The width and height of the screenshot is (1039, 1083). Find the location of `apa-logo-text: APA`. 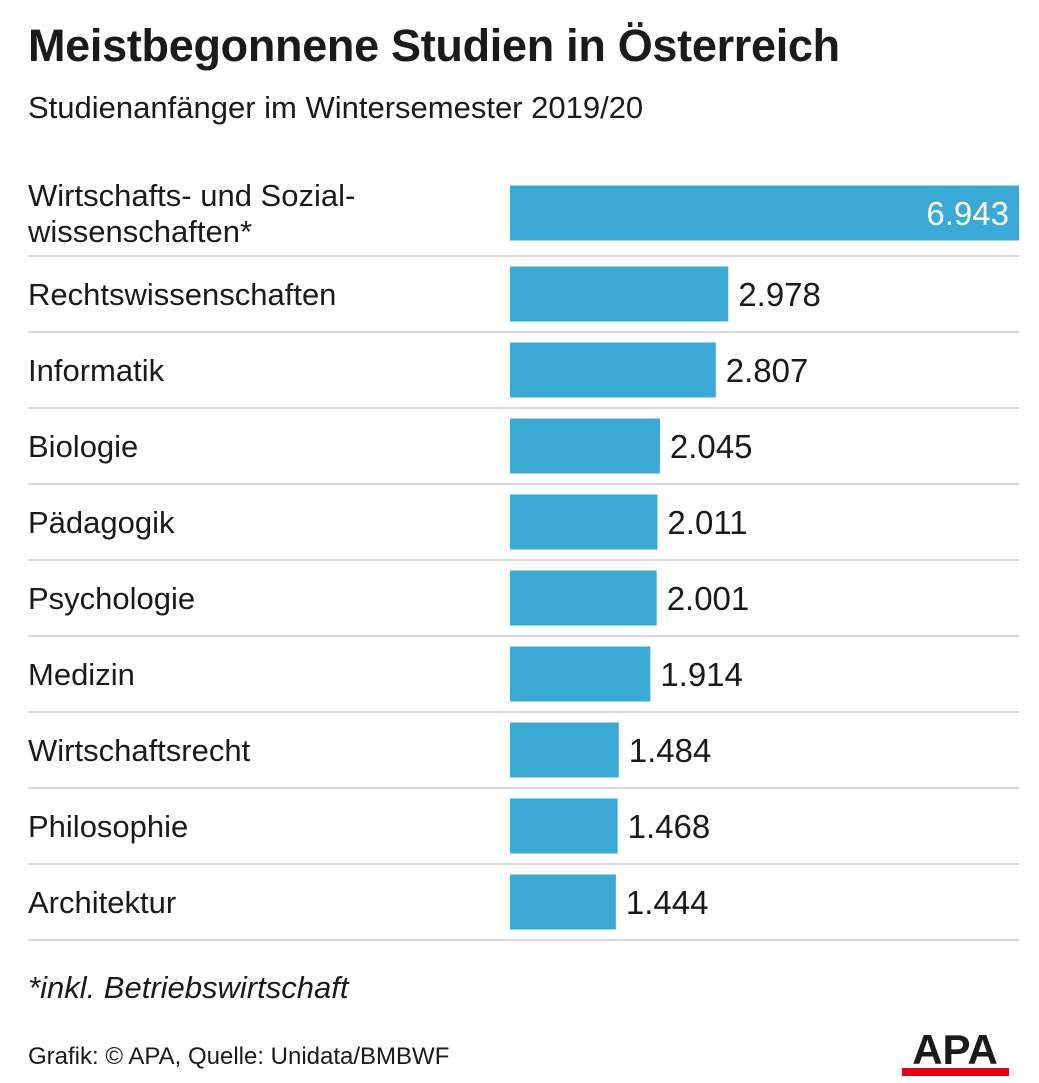

apa-logo-text: APA is located at coordinates (955, 1049).